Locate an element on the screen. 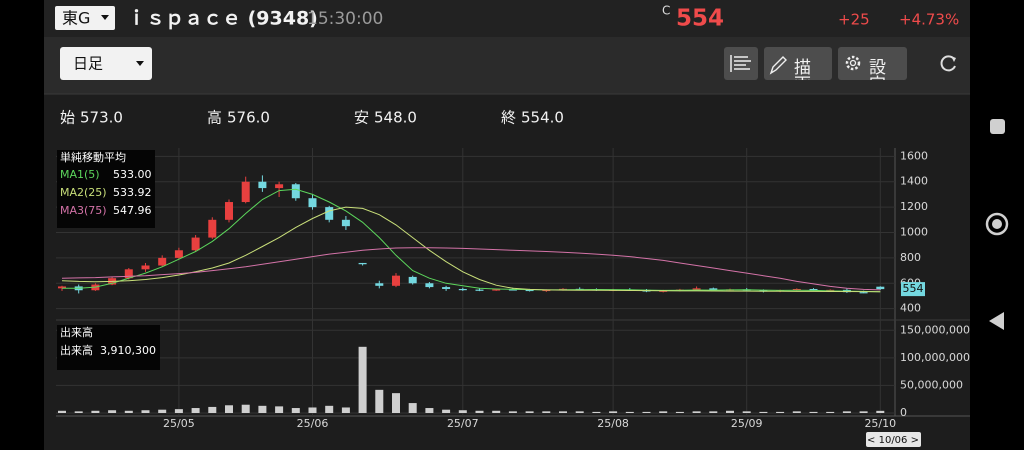  change: +25 is located at coordinates (854, 20).